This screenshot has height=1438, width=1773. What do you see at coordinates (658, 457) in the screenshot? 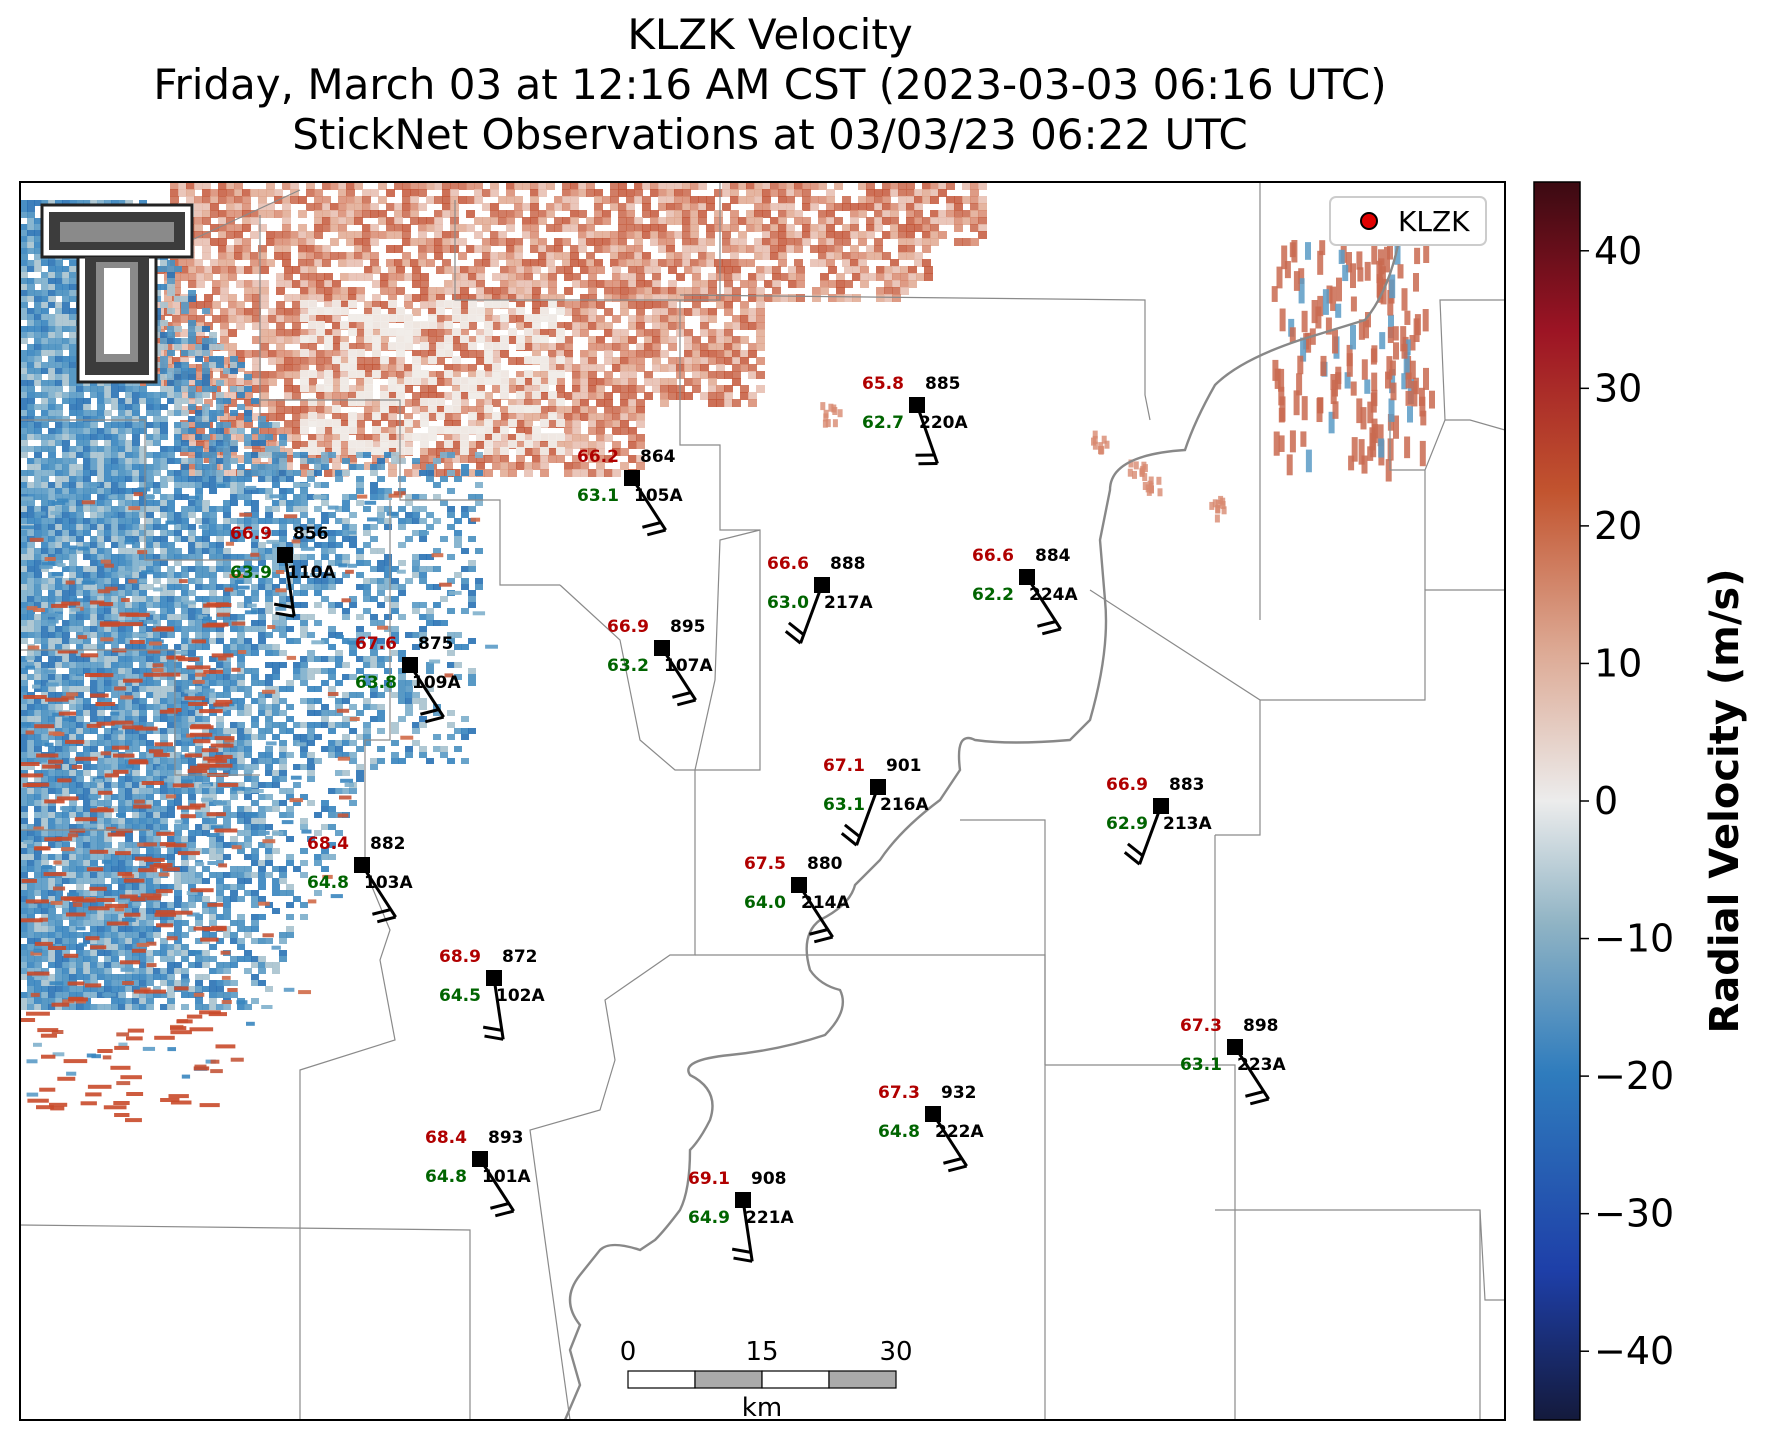
I see `station-pressure: 864` at bounding box center [658, 457].